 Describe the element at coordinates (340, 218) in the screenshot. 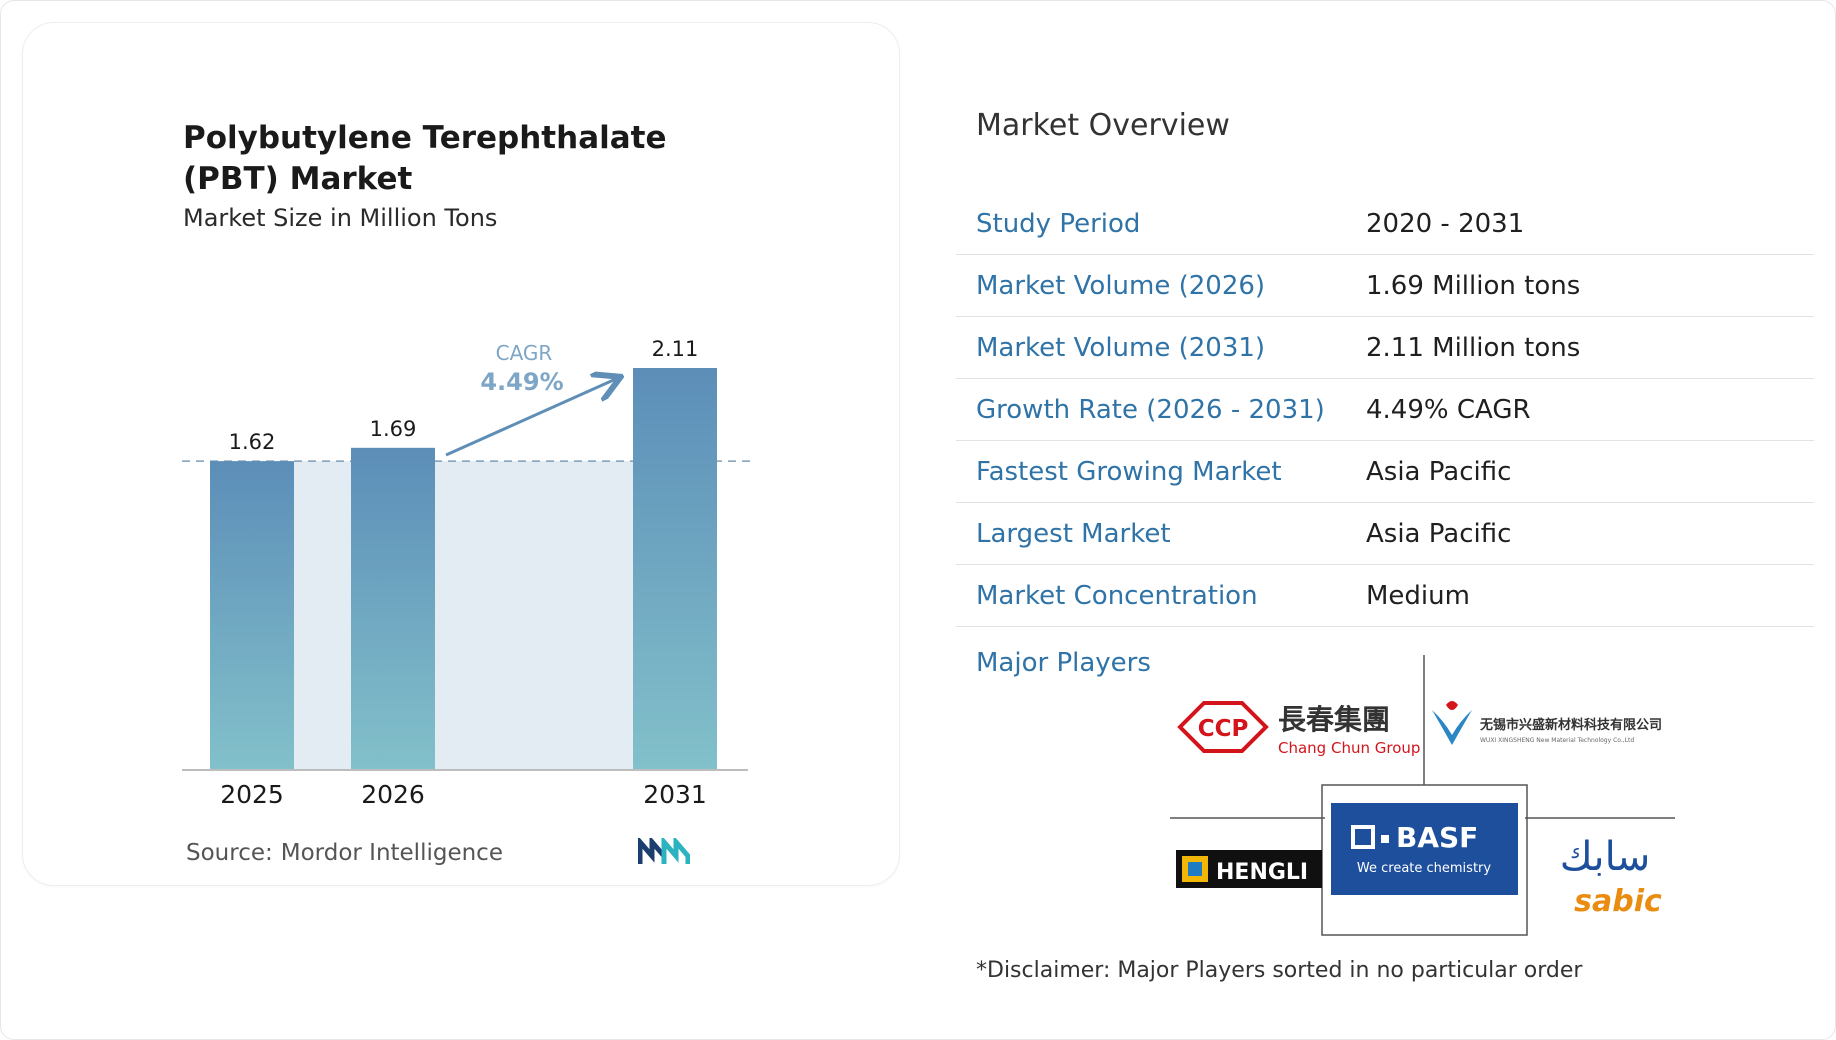

I see `chart-subtitle: Market Size in Million Tons` at that location.